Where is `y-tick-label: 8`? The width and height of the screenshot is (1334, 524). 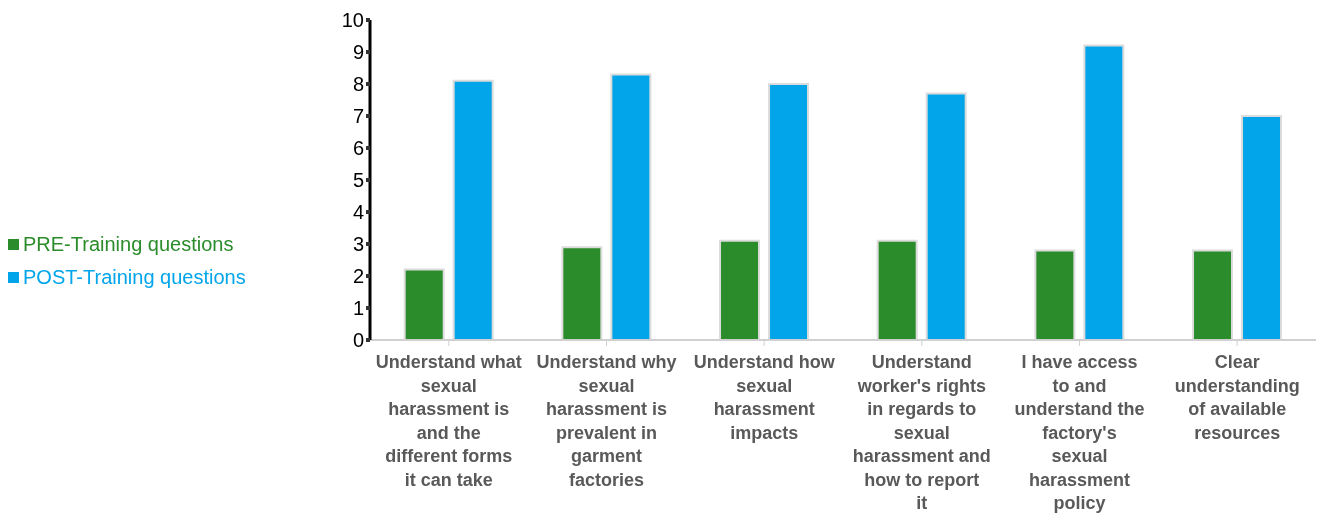 y-tick-label: 8 is located at coordinates (358, 84).